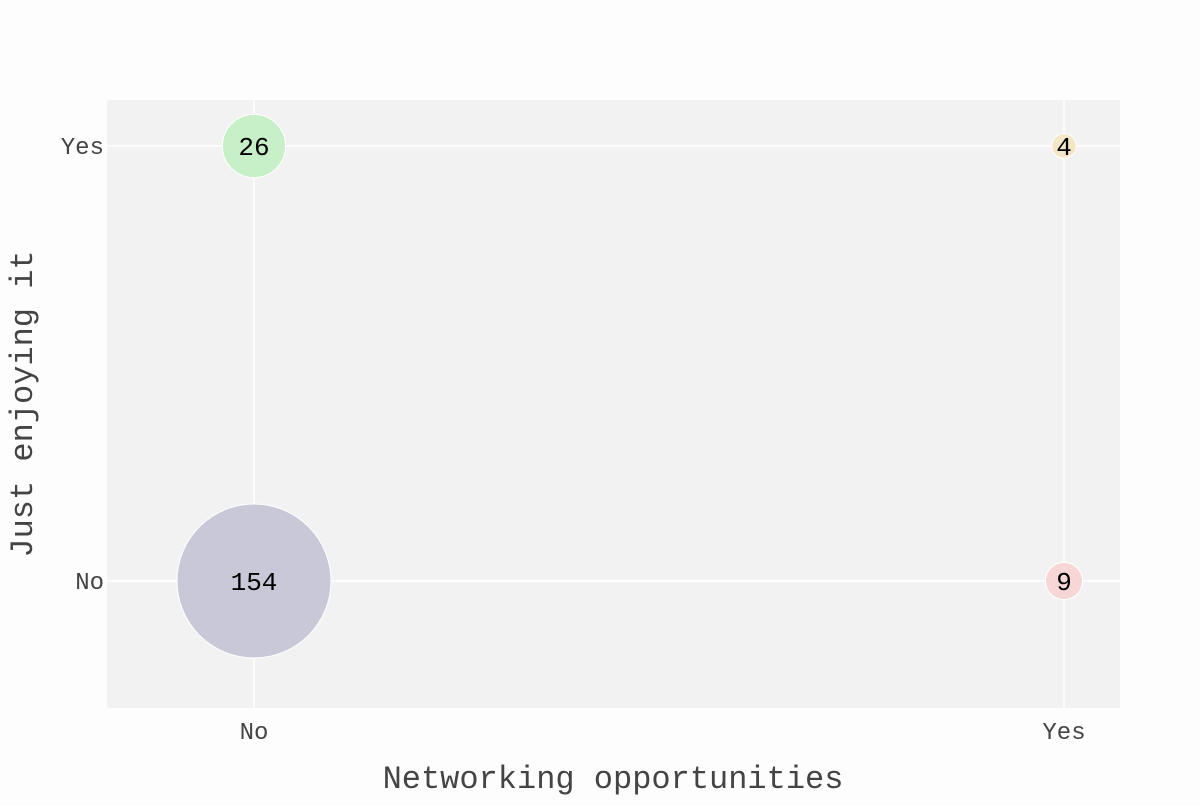 This screenshot has width=1200, height=805. What do you see at coordinates (82, 148) in the screenshot?
I see `y-tick-label: Yes` at bounding box center [82, 148].